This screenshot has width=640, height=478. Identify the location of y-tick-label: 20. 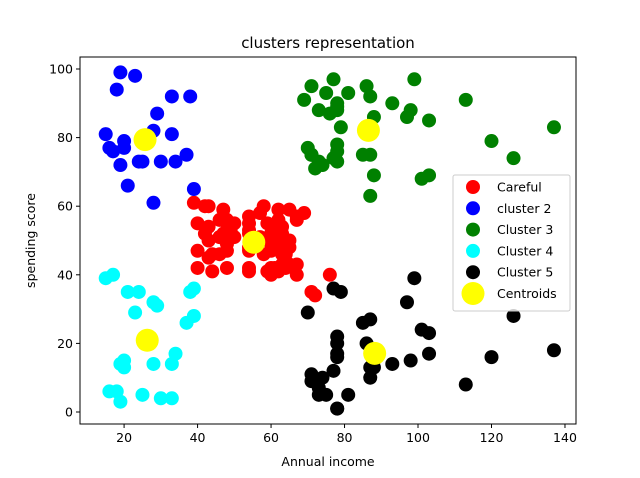
(65, 343).